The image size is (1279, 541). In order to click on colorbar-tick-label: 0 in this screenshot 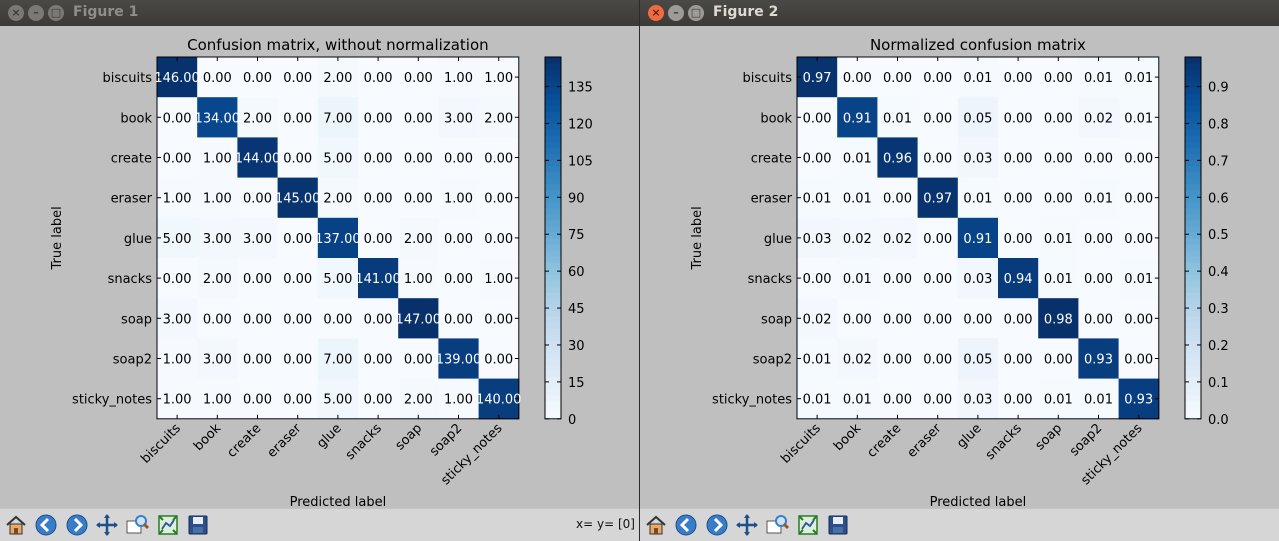, I will do `click(572, 420)`.